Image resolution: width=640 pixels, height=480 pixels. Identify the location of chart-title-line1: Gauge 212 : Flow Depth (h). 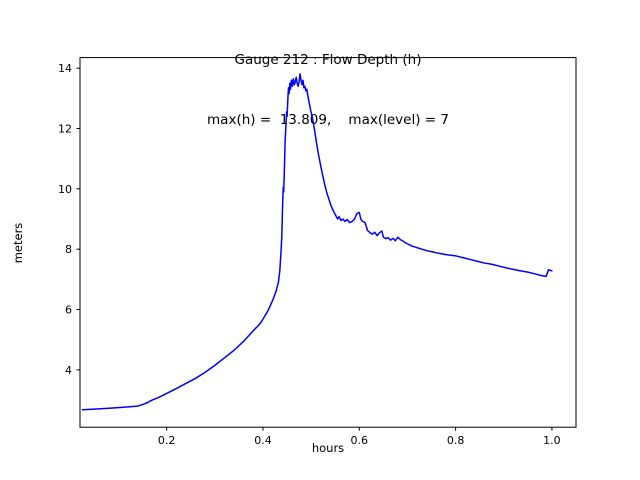
(328, 60).